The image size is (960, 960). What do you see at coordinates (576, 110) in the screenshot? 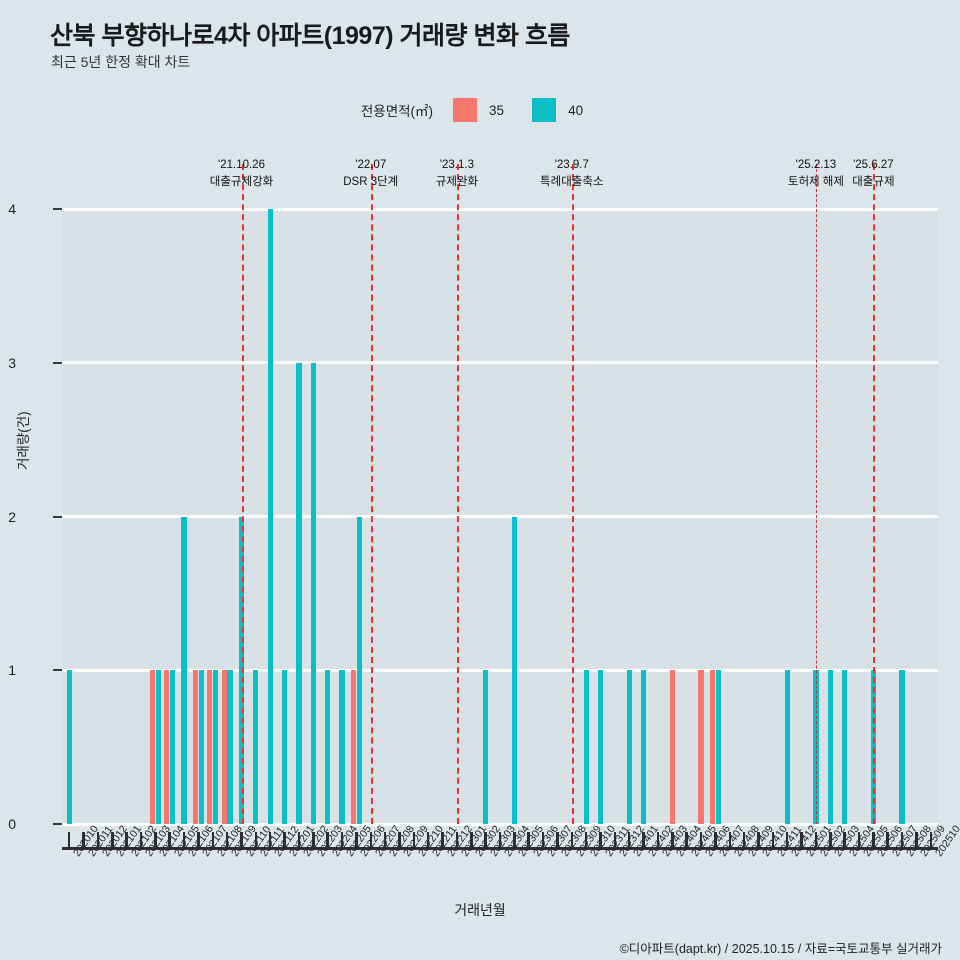
I see `legend-label-40: 40` at bounding box center [576, 110].